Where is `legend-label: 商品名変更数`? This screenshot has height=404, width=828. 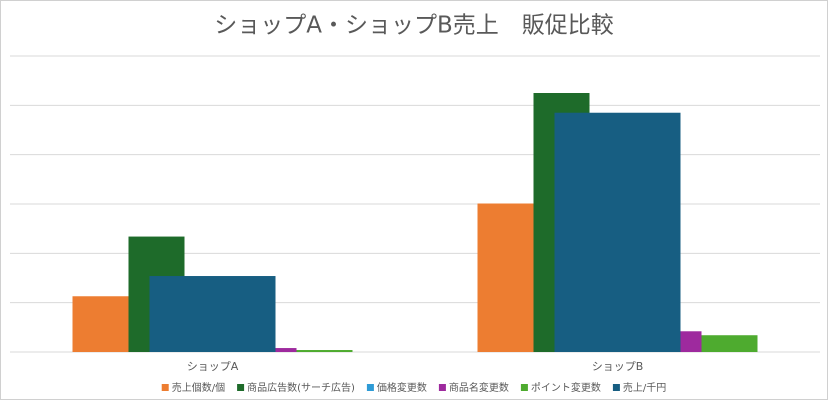
legend-label: 商品名変更数 is located at coordinates (479, 387).